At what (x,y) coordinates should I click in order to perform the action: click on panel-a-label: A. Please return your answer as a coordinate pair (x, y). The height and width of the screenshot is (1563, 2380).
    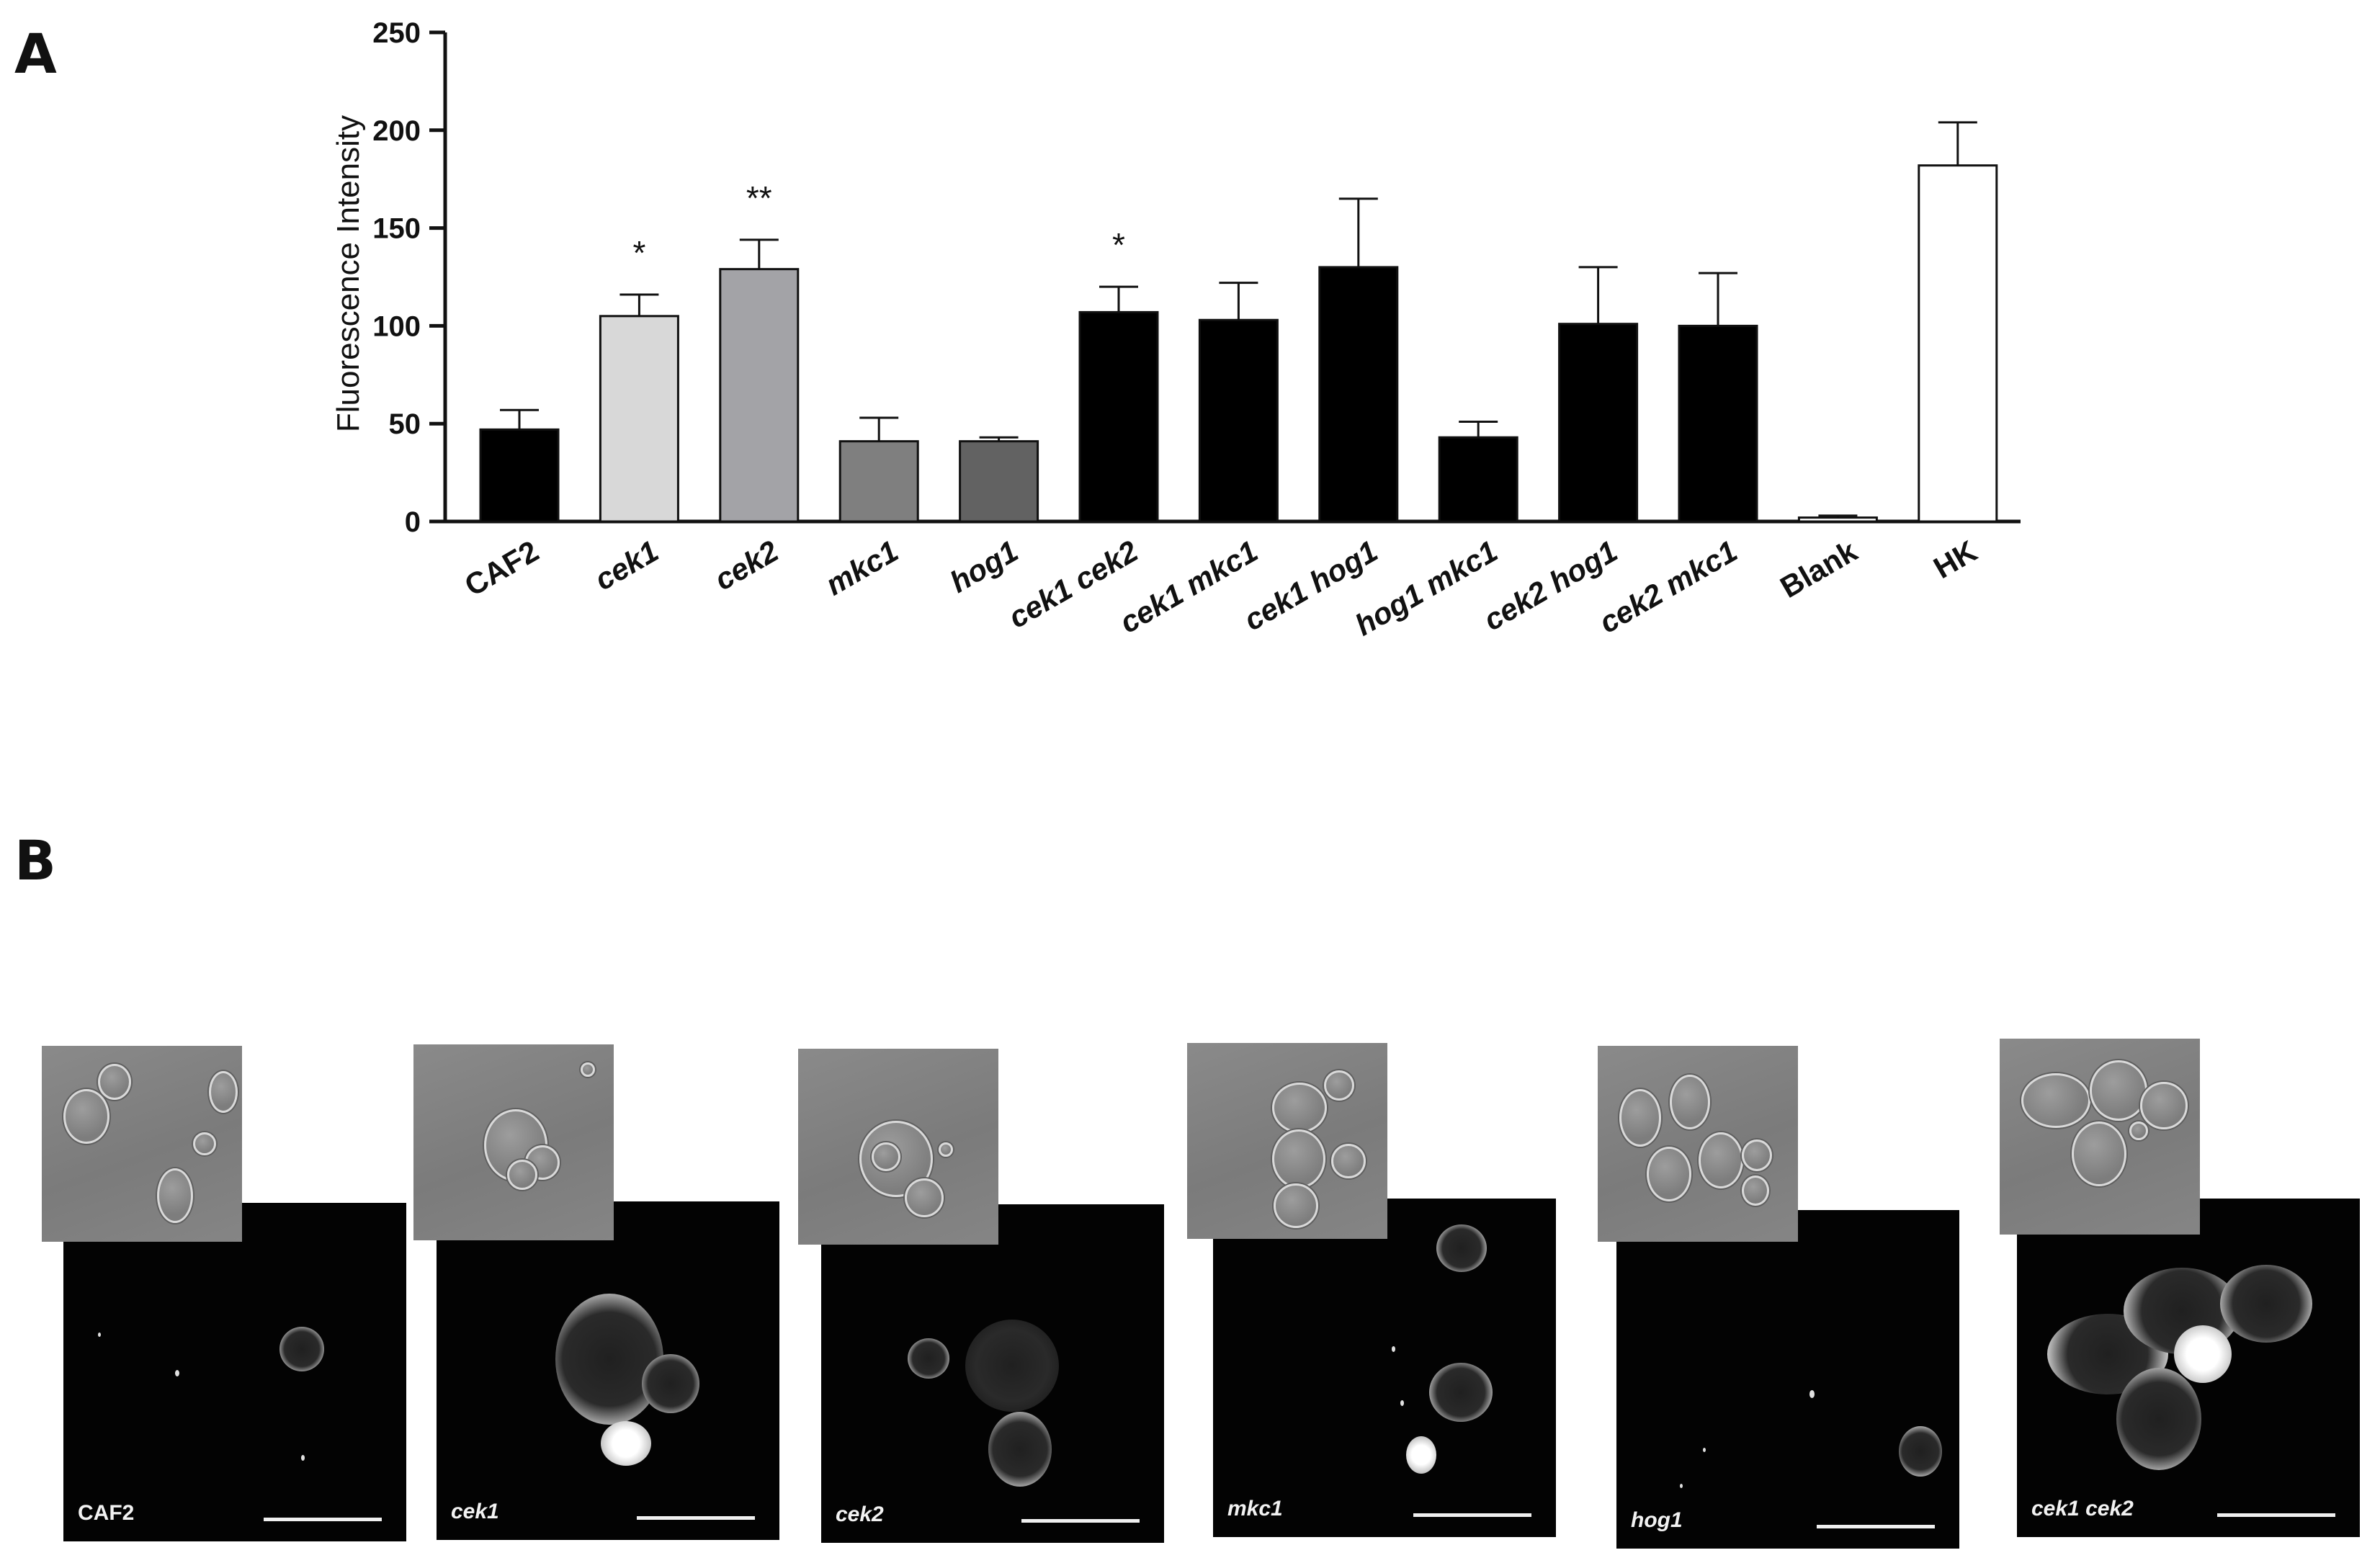
    Looking at the image, I should click on (35, 54).